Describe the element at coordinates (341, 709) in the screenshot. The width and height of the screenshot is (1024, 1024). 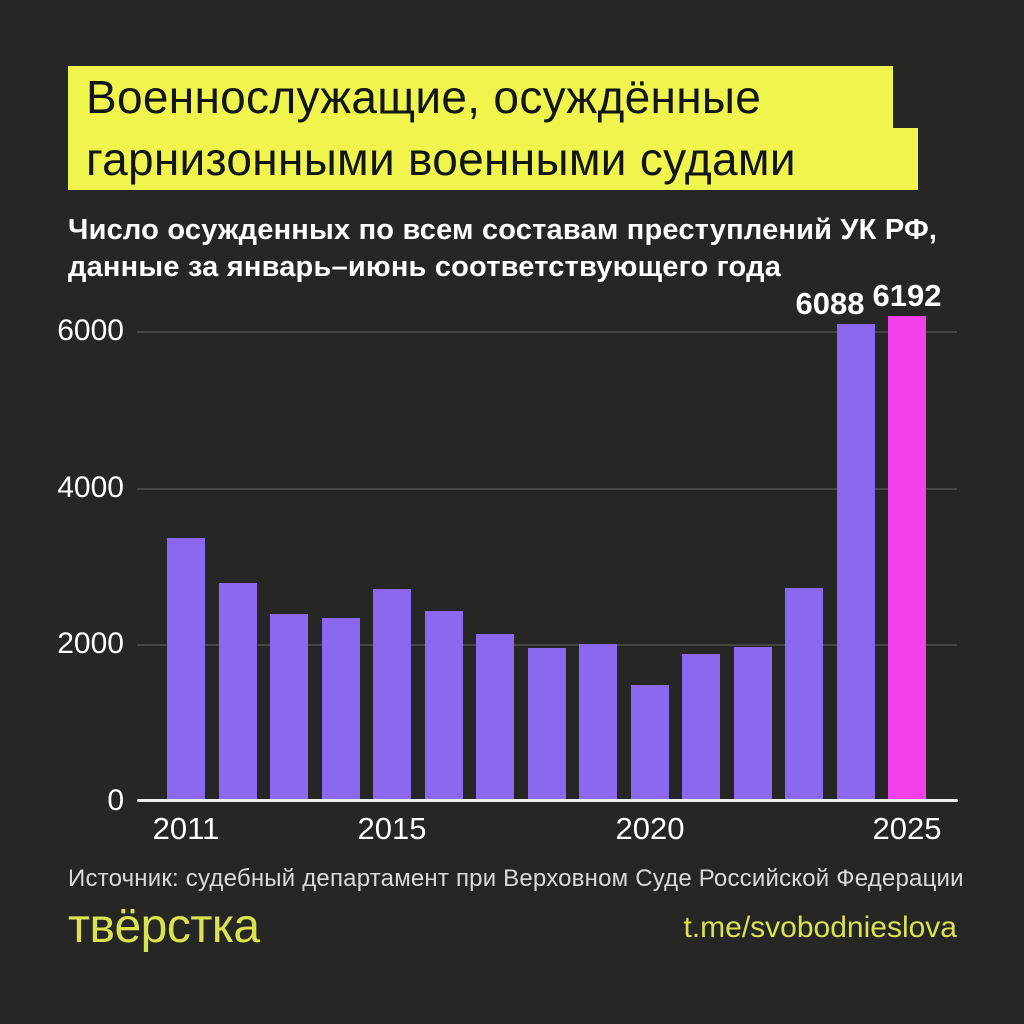
I see `bar-2014` at that location.